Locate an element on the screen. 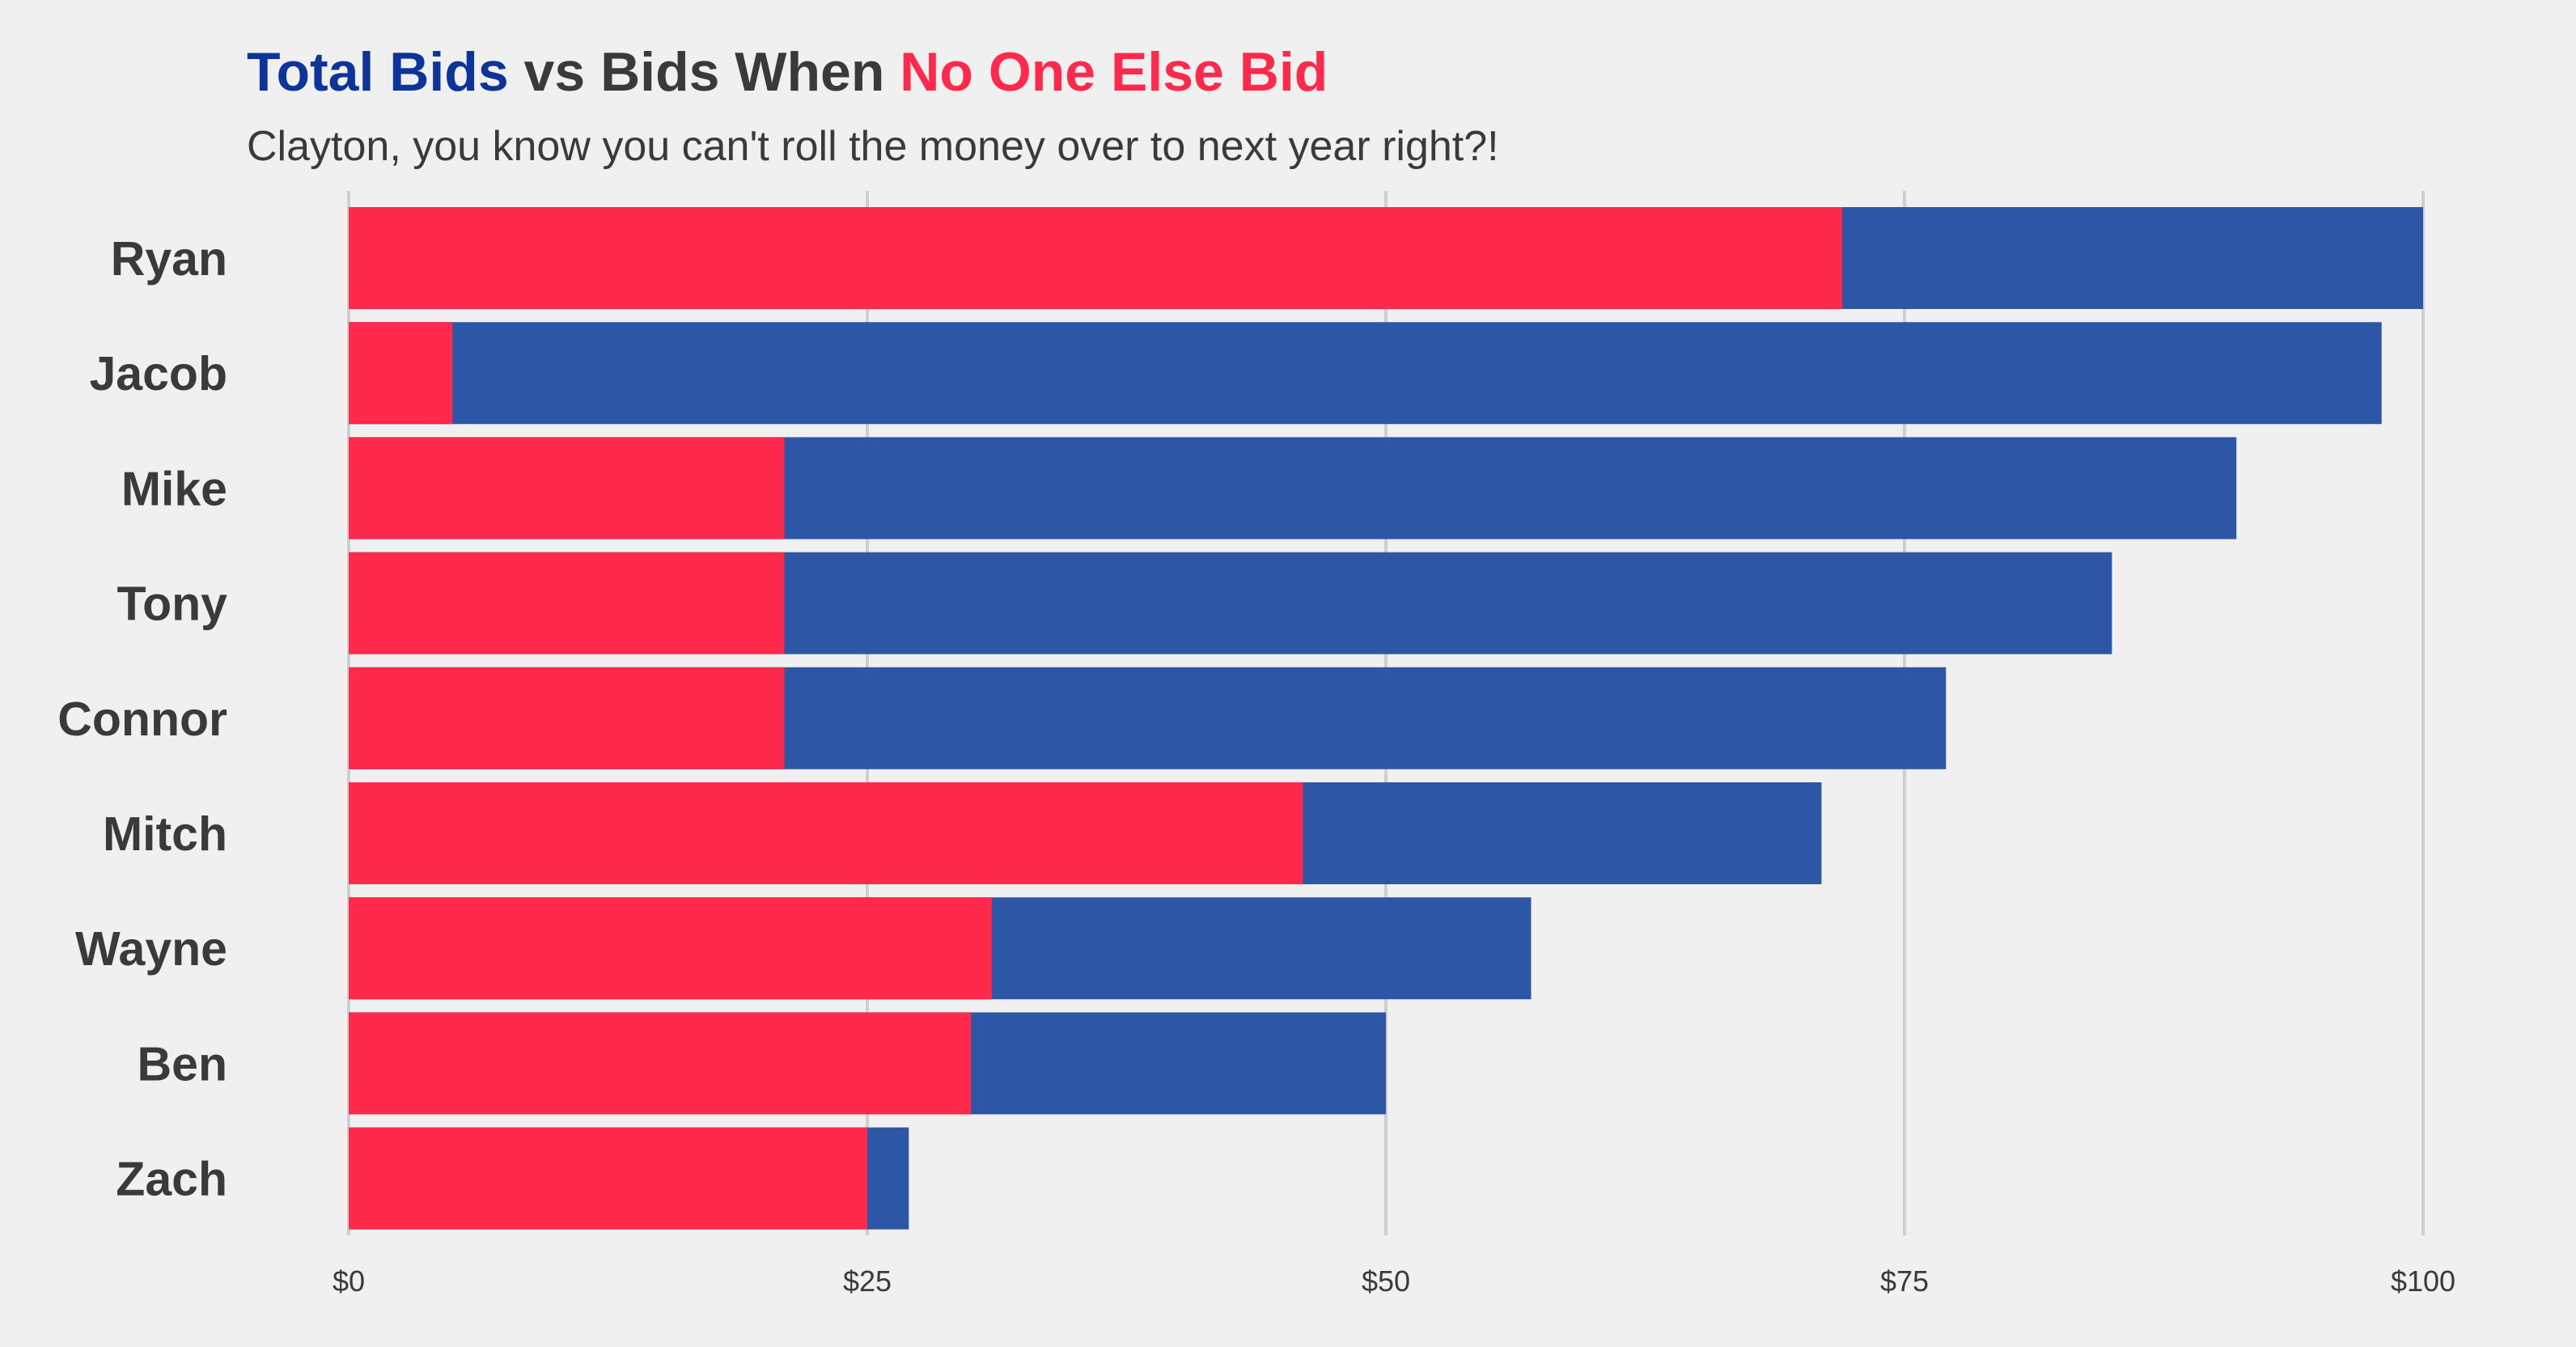  category-label: Ben is located at coordinates (182, 1064).